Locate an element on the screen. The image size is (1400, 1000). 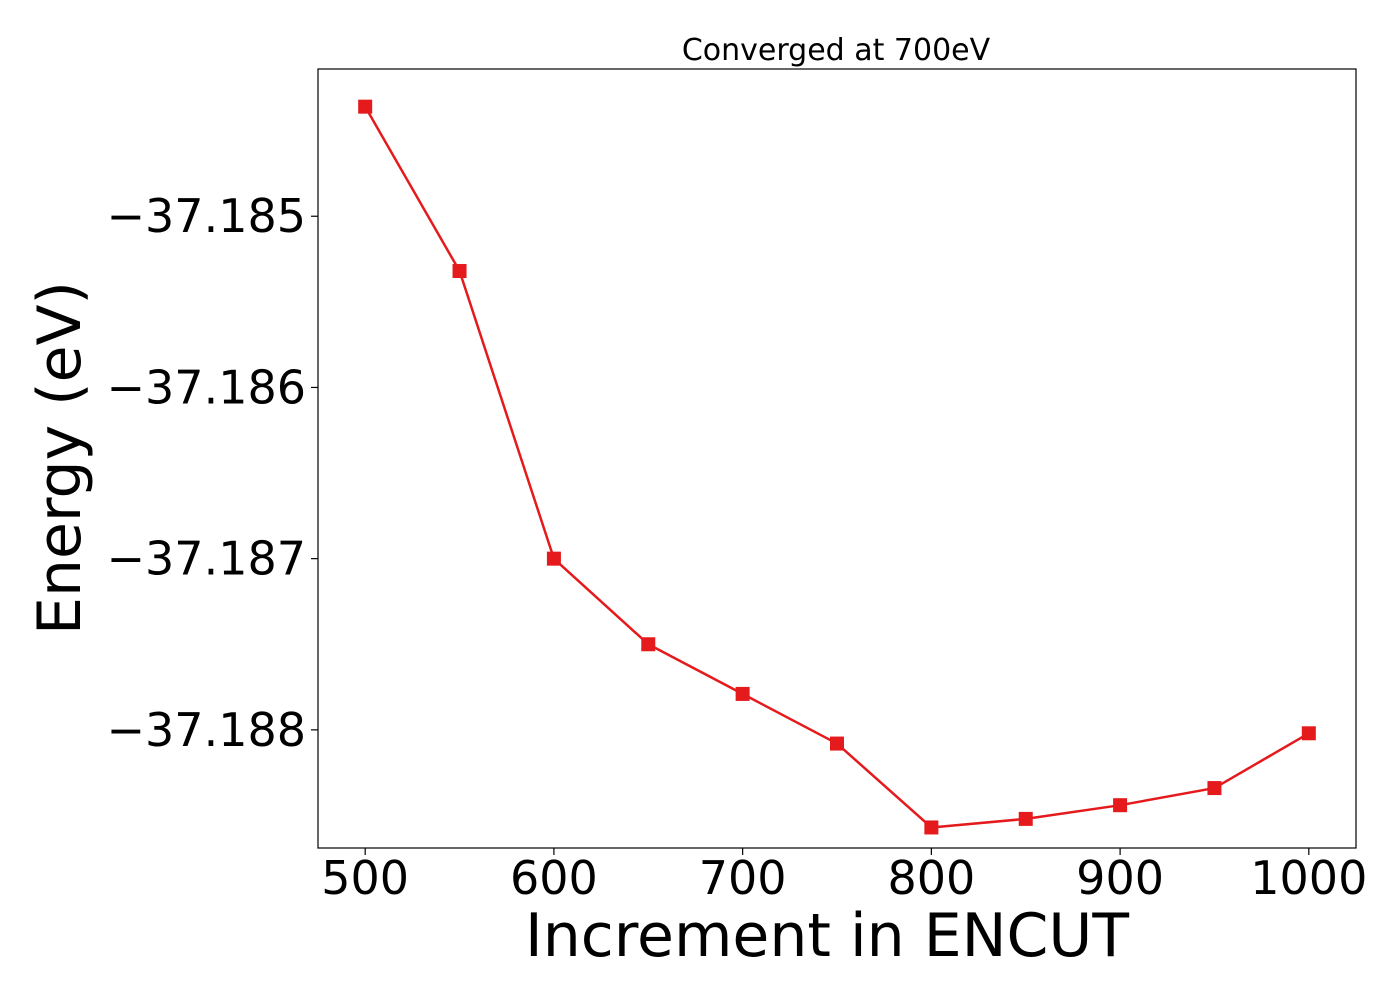
y-tick-label: −37.188 is located at coordinates (207, 730).